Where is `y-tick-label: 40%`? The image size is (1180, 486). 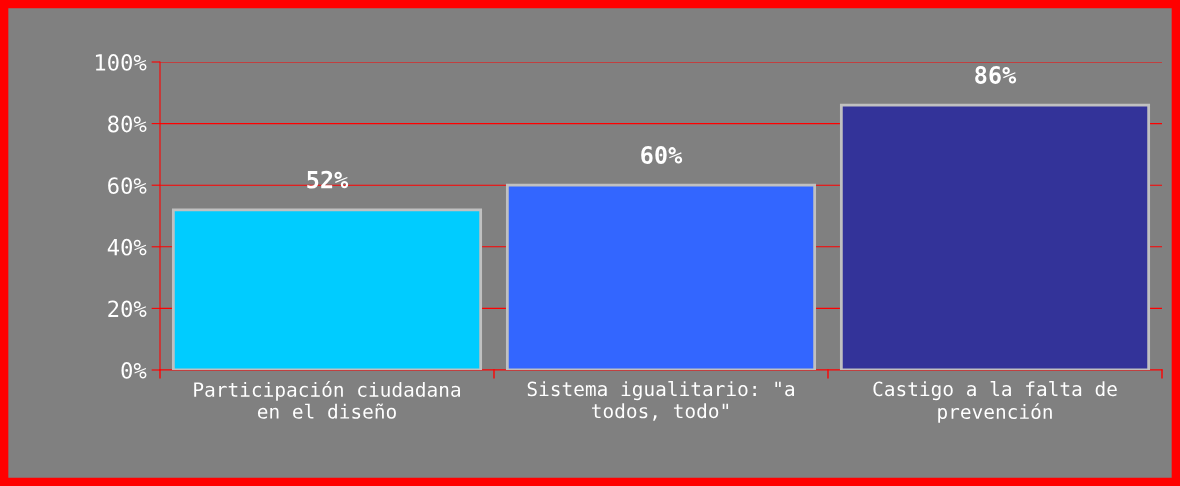
y-tick-label: 40% is located at coordinates (127, 247).